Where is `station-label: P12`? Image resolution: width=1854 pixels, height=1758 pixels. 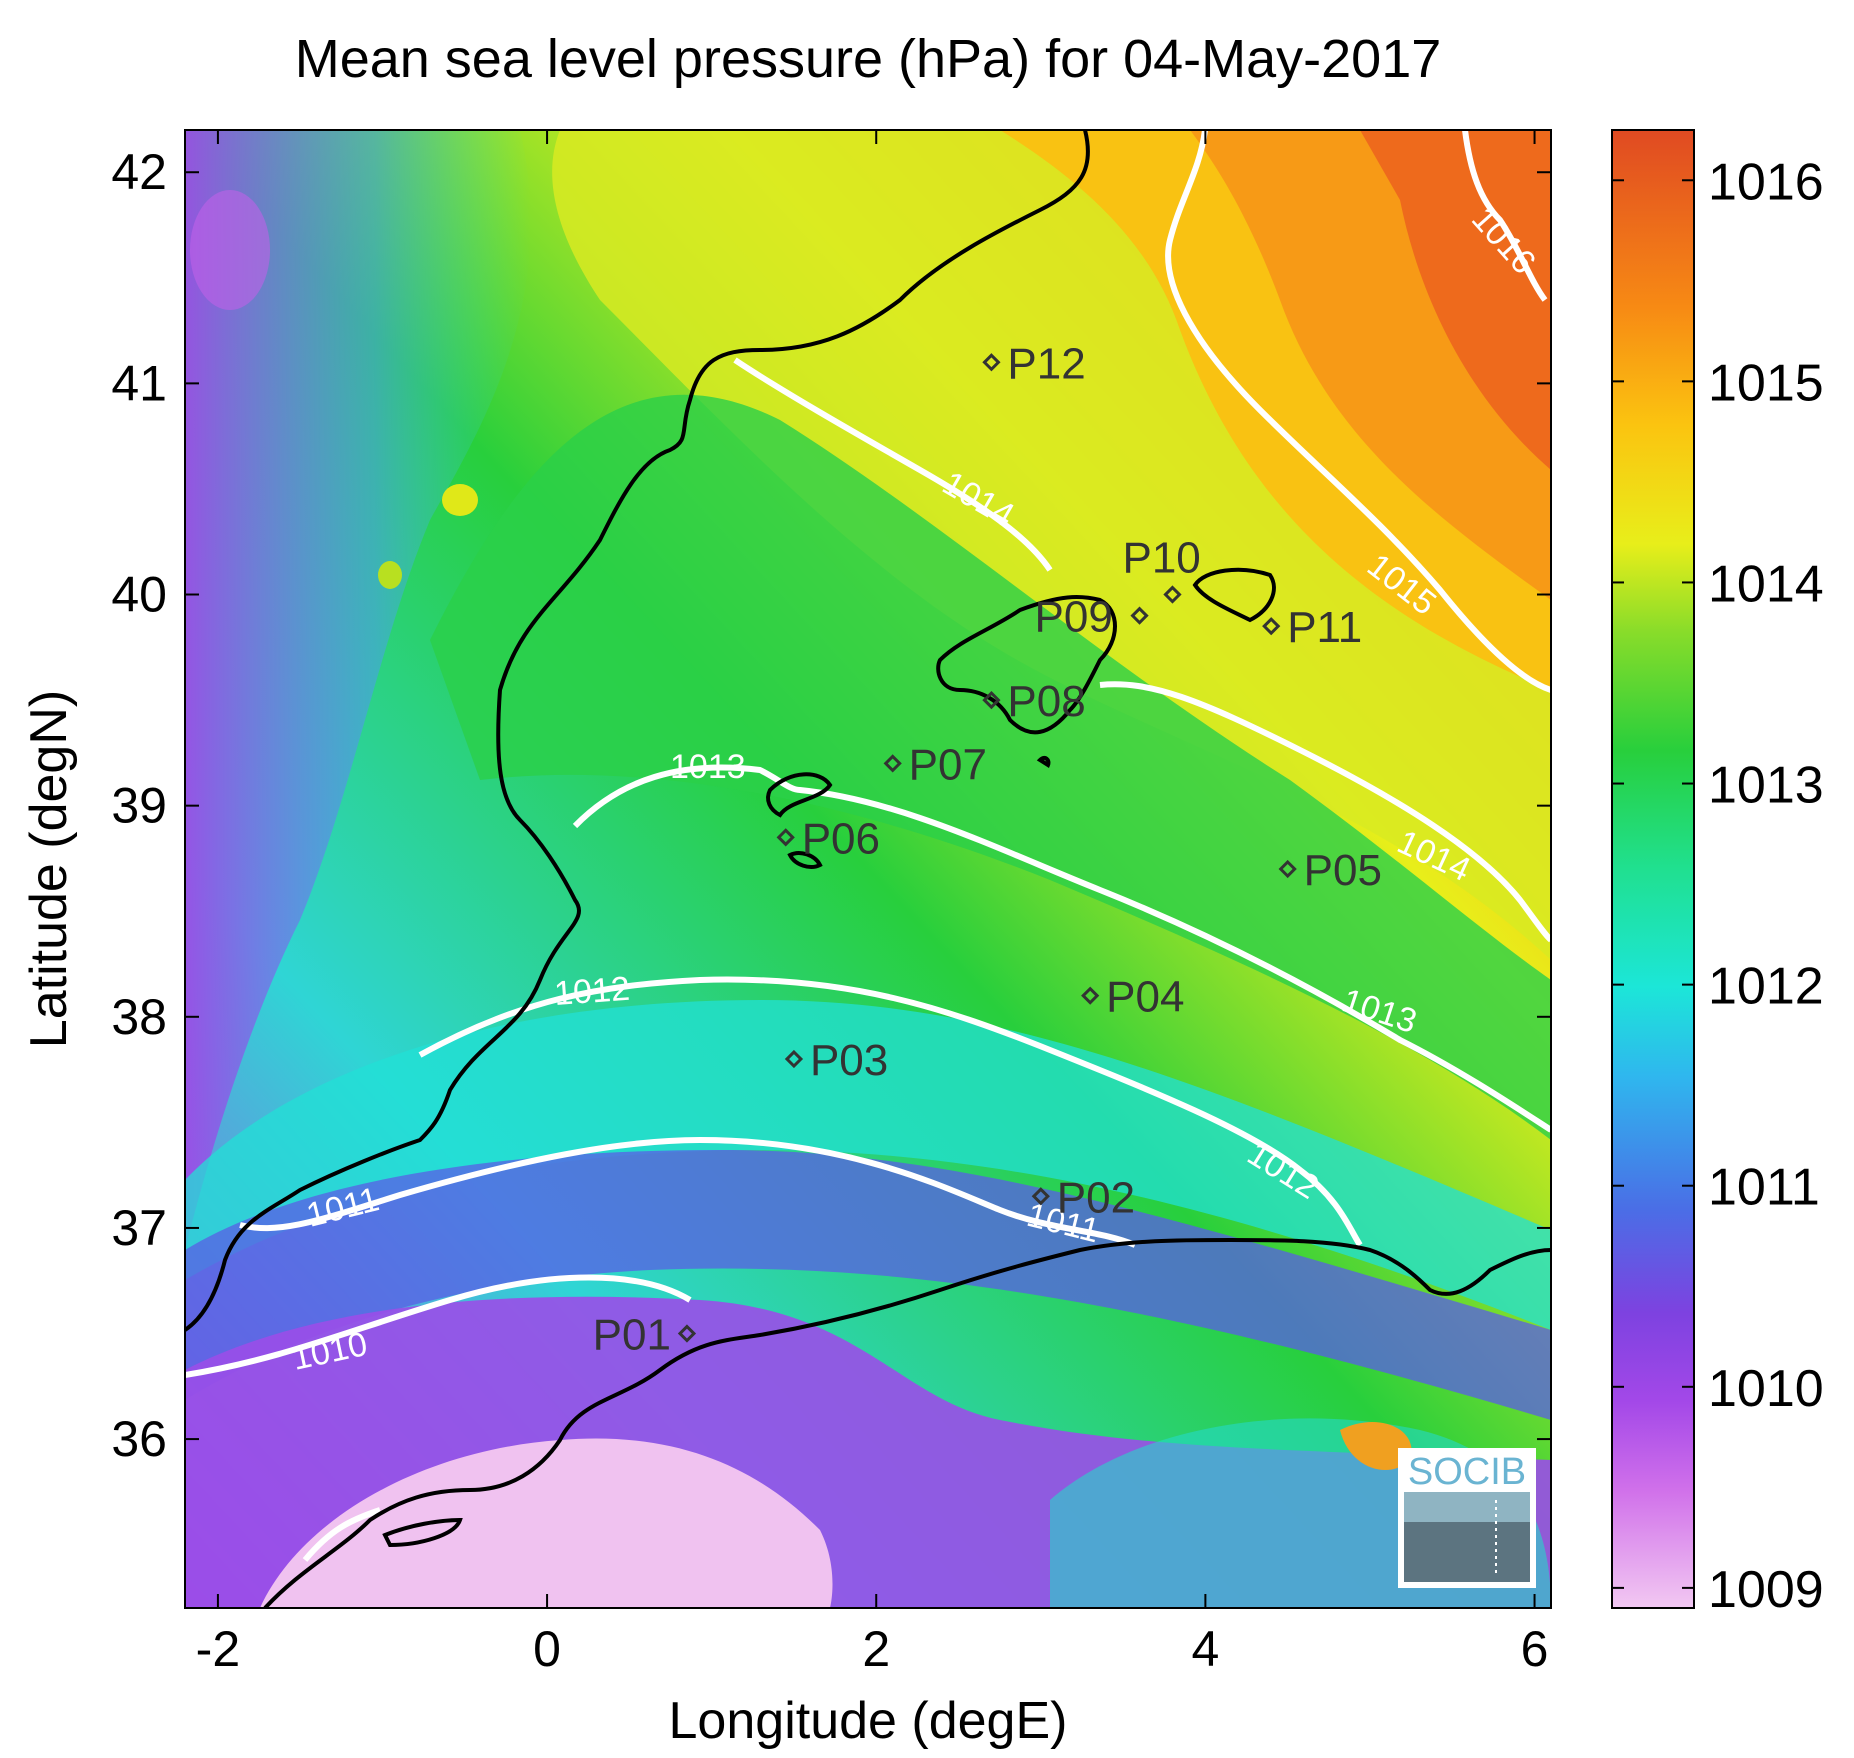
station-label: P12 is located at coordinates (1046, 363).